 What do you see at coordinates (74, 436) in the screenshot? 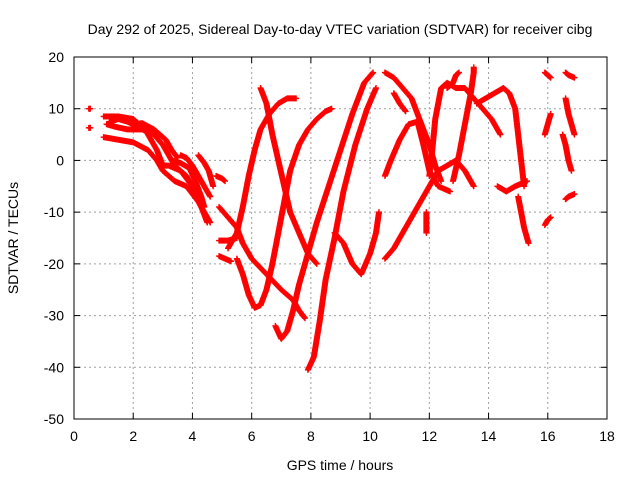
I see `x-tick-label: 0` at bounding box center [74, 436].